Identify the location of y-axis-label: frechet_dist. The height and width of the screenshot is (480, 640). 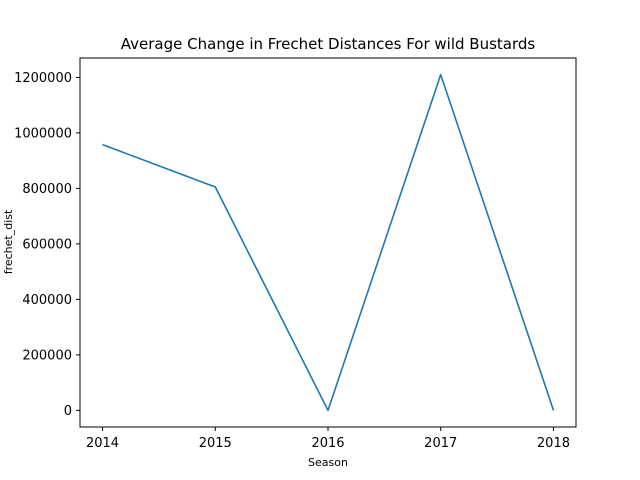
(8, 241).